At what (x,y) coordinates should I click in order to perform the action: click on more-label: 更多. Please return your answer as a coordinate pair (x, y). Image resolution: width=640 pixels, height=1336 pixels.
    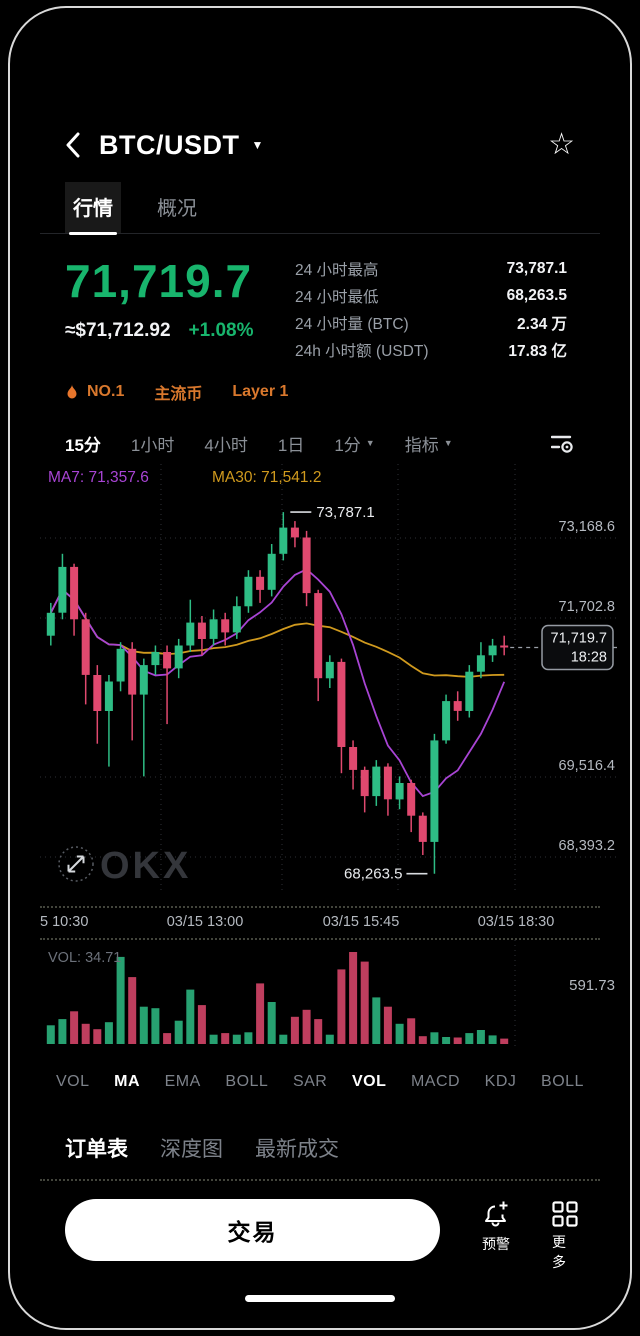
    Looking at the image, I should click on (559, 1252).